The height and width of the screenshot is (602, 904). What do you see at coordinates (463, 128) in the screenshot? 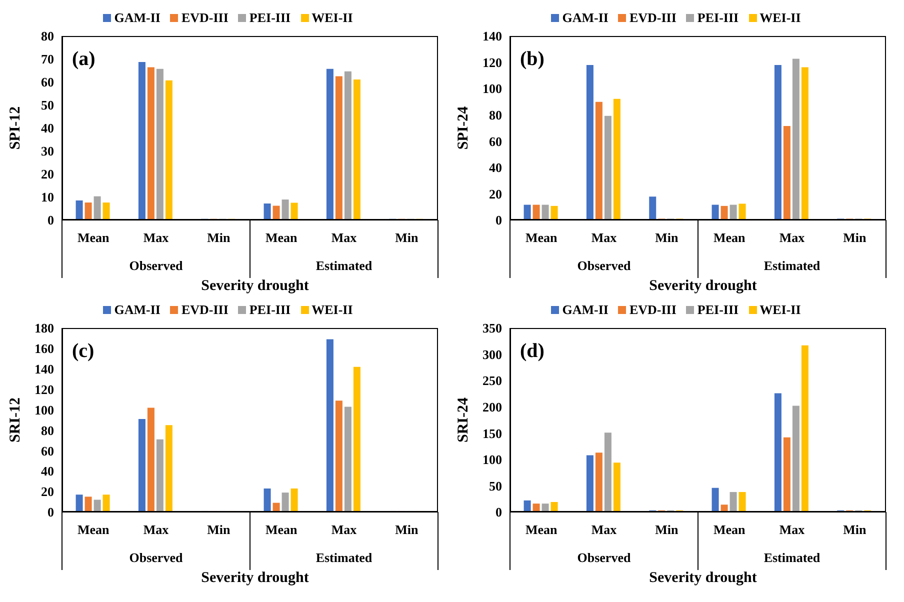
I see `y-axis-title: SPI-24` at bounding box center [463, 128].